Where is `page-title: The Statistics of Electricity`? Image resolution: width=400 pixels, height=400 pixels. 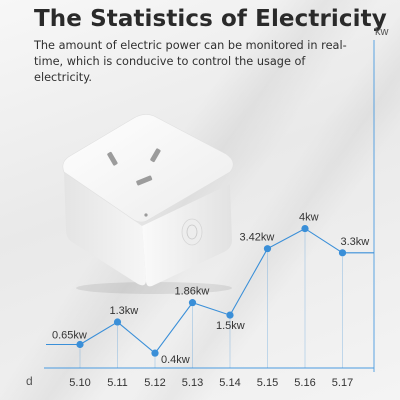 page-title: The Statistics of Electricity is located at coordinates (210, 19).